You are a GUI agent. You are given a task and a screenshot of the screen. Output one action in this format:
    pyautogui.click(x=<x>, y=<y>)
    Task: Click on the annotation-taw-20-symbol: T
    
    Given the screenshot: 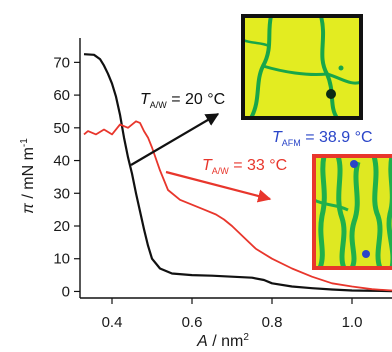 What is the action you would take?
    pyautogui.click(x=145, y=99)
    